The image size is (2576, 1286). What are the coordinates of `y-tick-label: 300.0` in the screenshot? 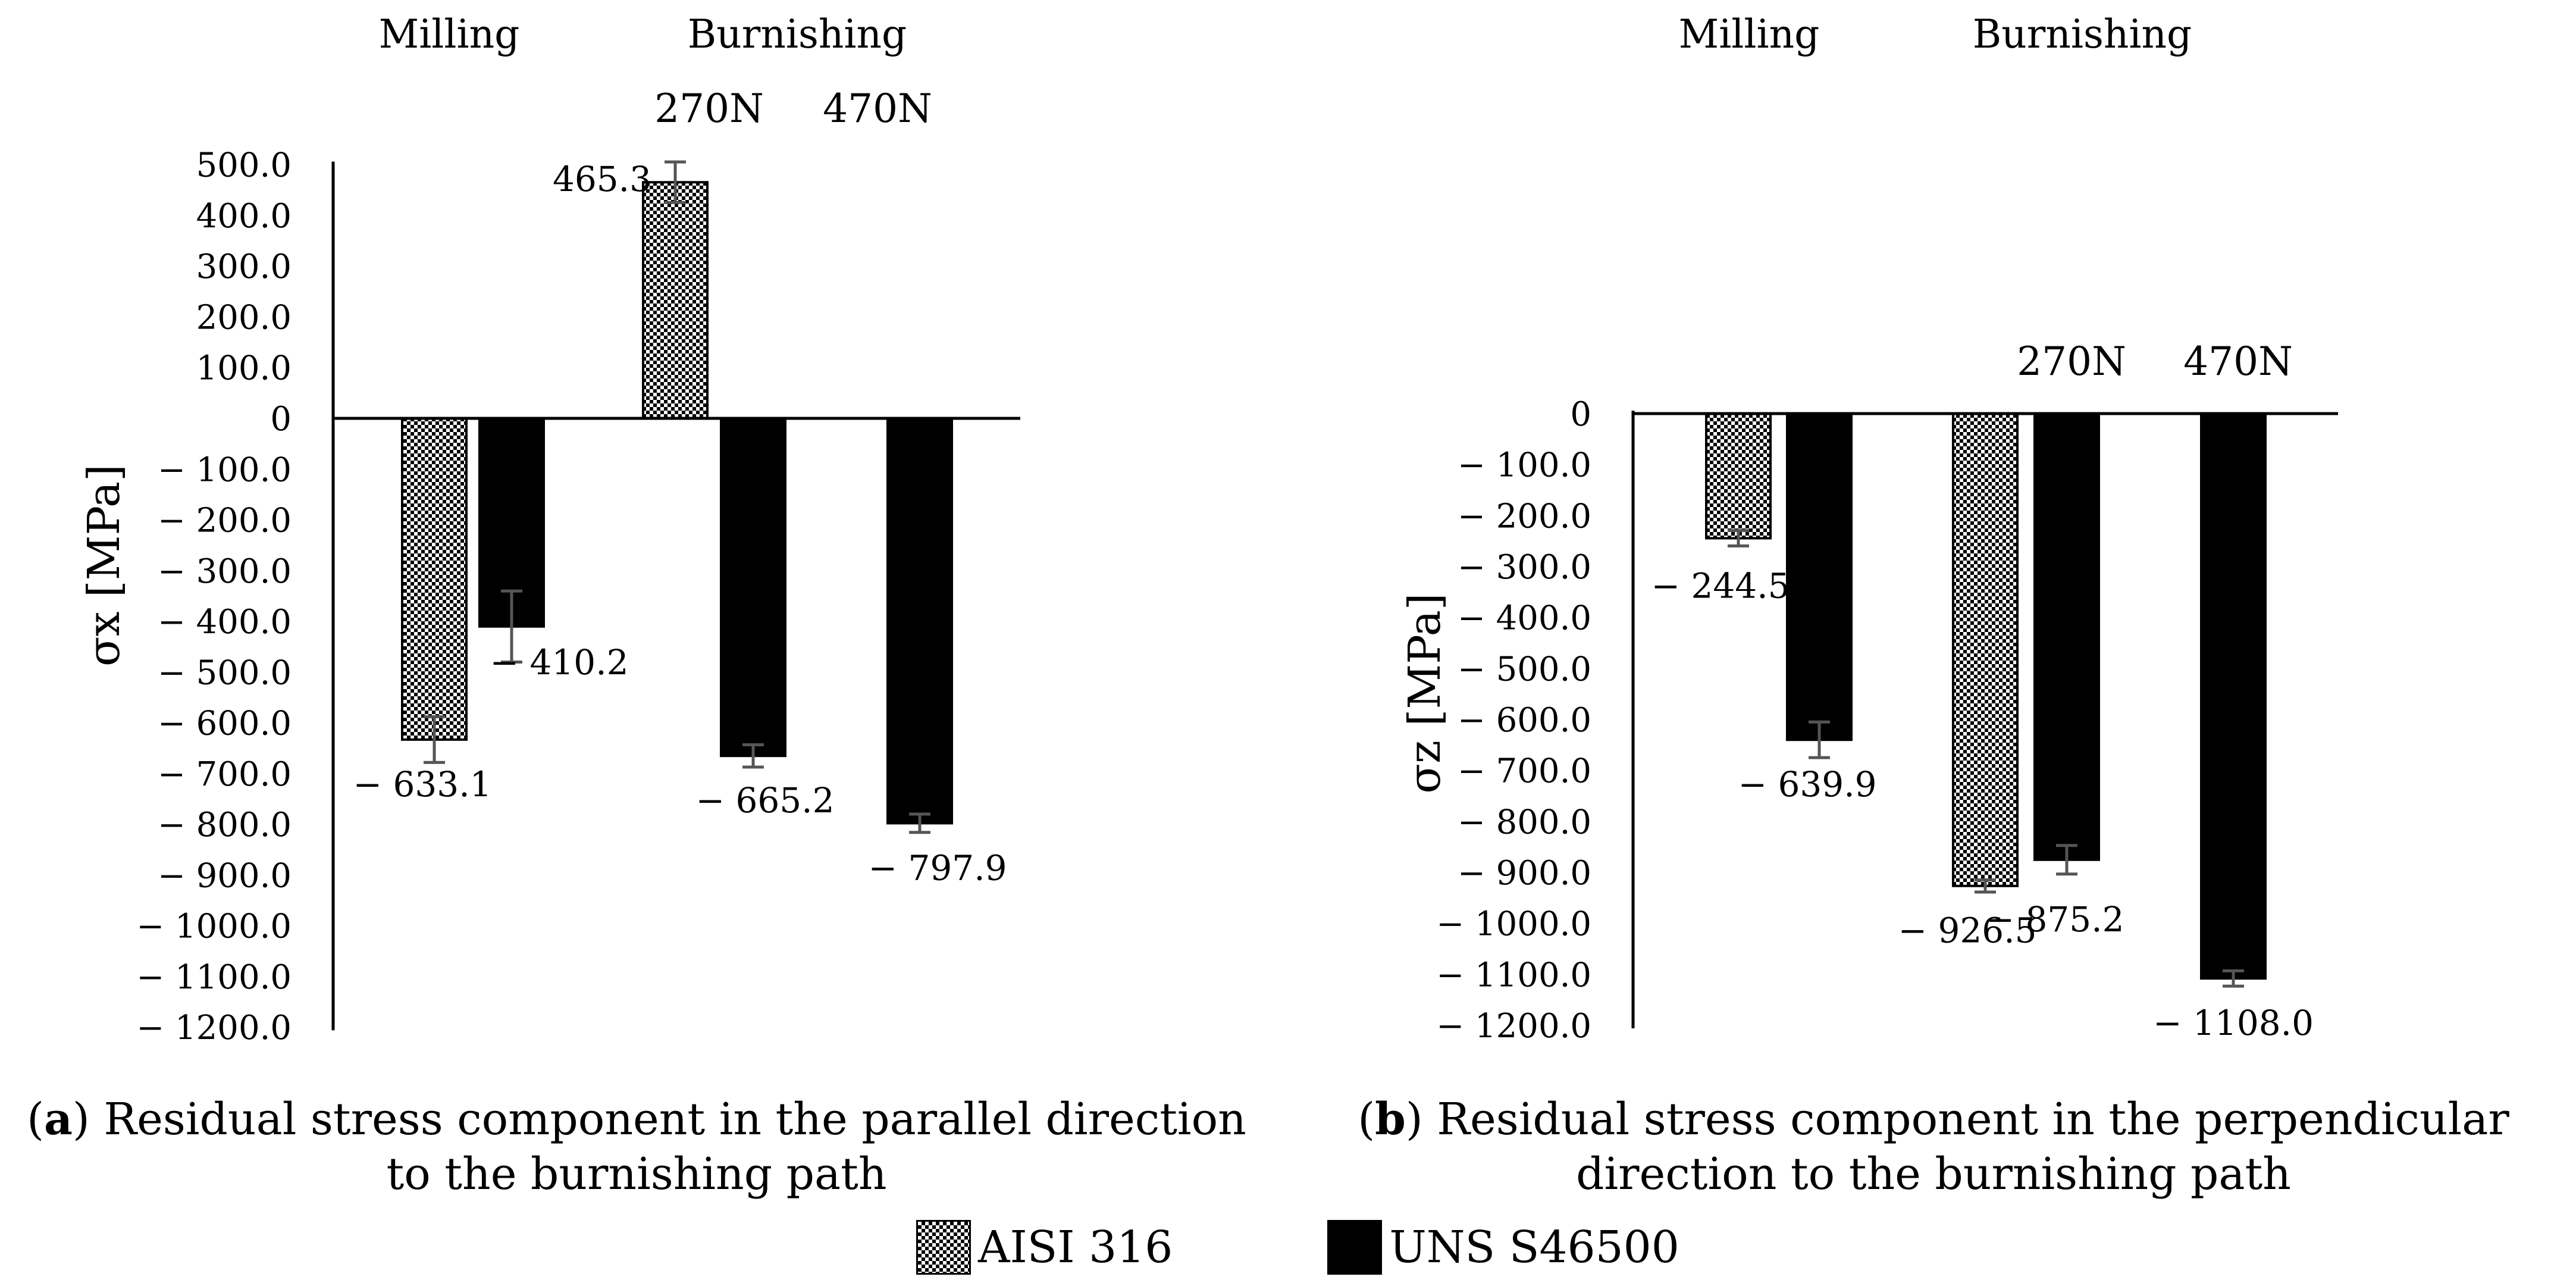 It's located at (244, 267).